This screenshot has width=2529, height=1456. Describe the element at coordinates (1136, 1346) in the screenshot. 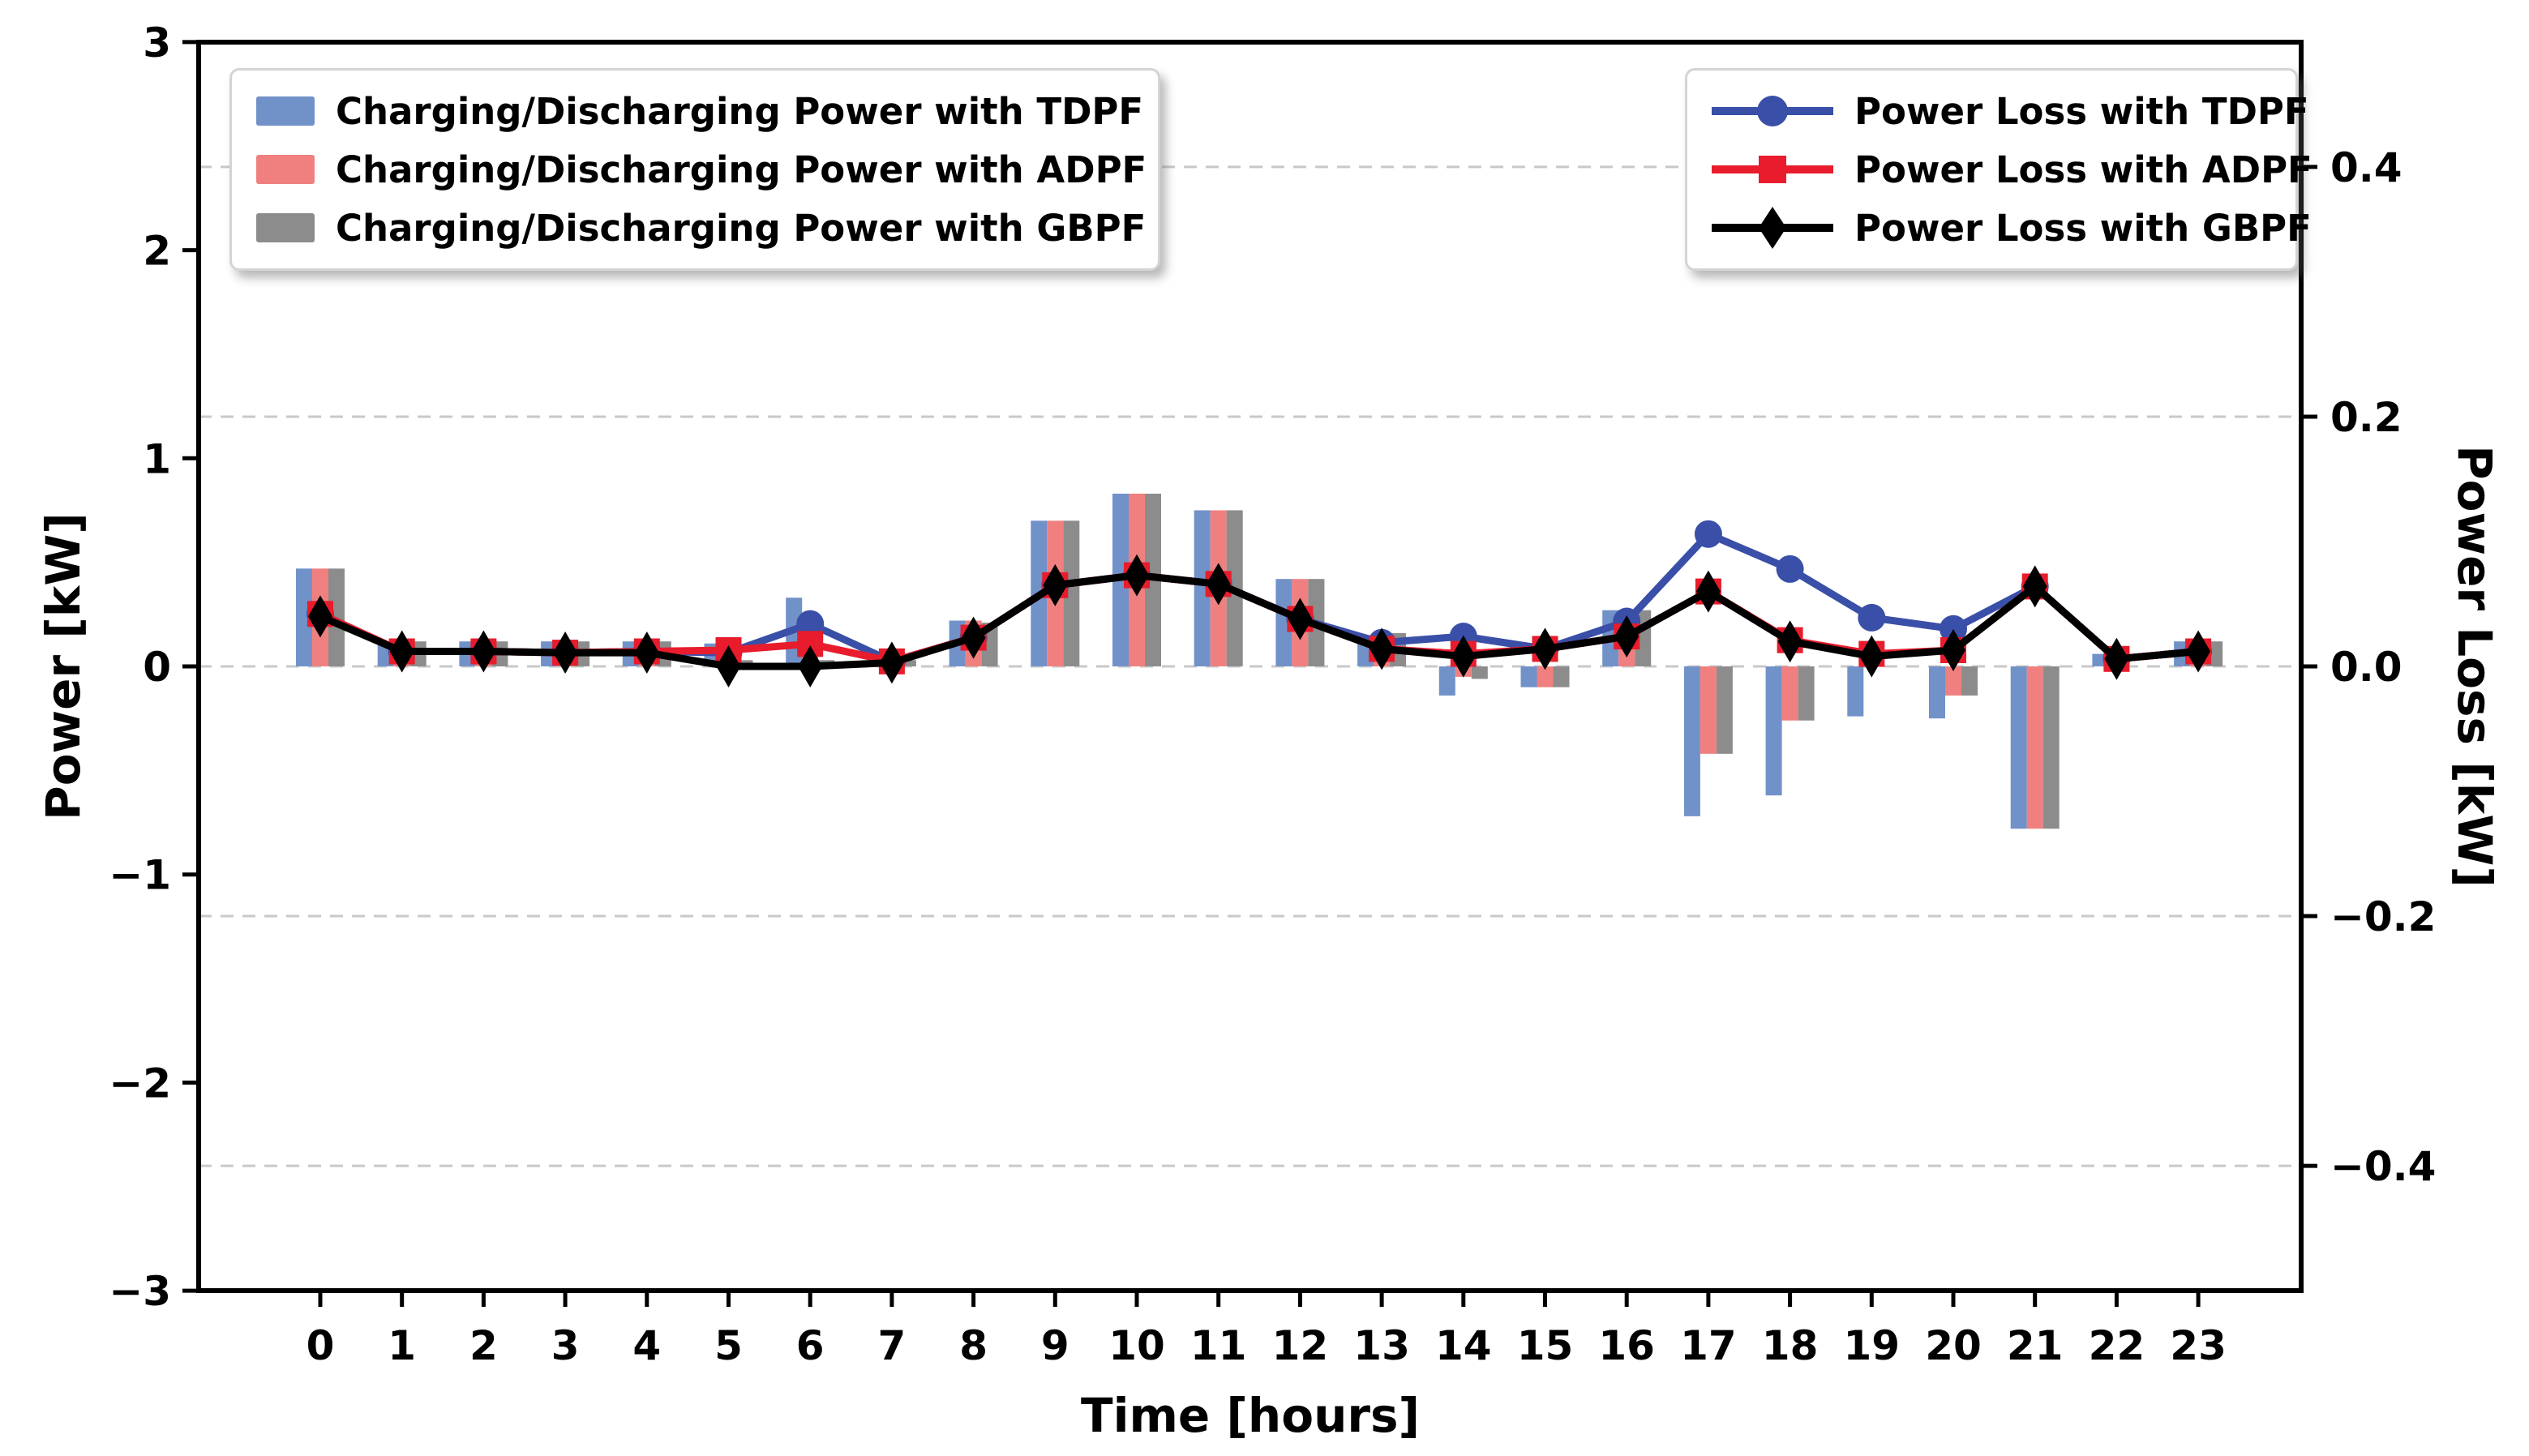

I see `tick-label: 10` at that location.